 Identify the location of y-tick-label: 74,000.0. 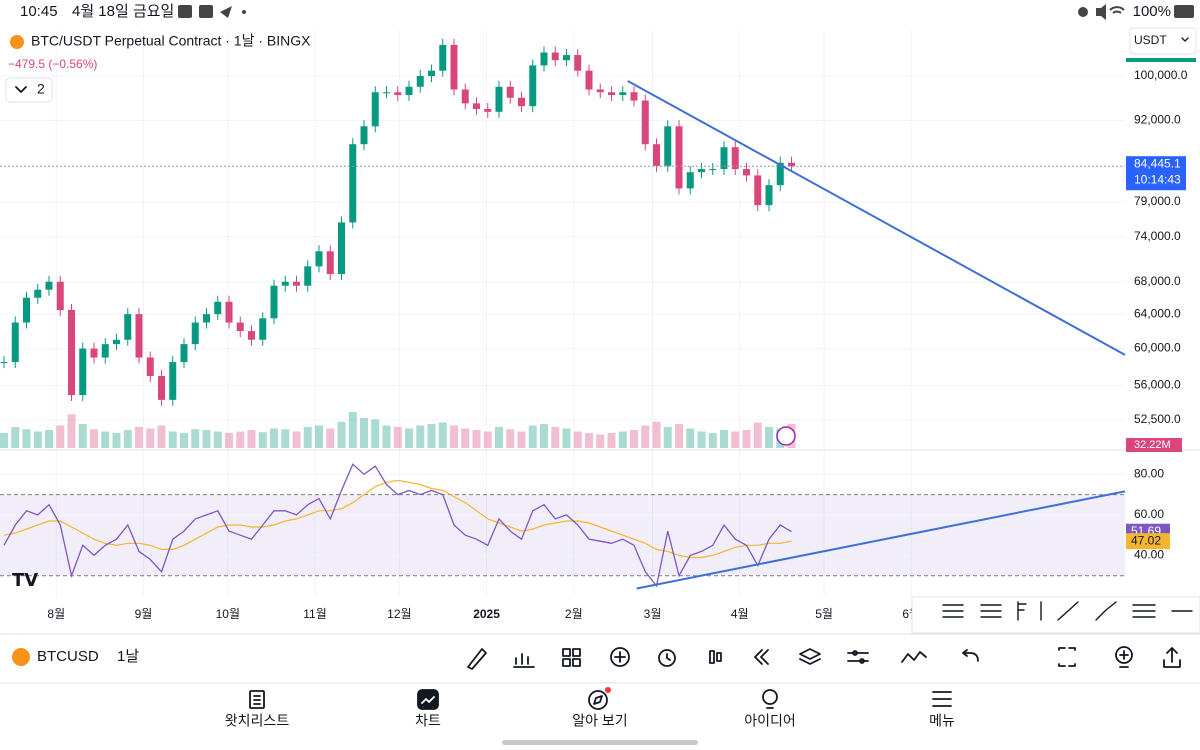
(1157, 236).